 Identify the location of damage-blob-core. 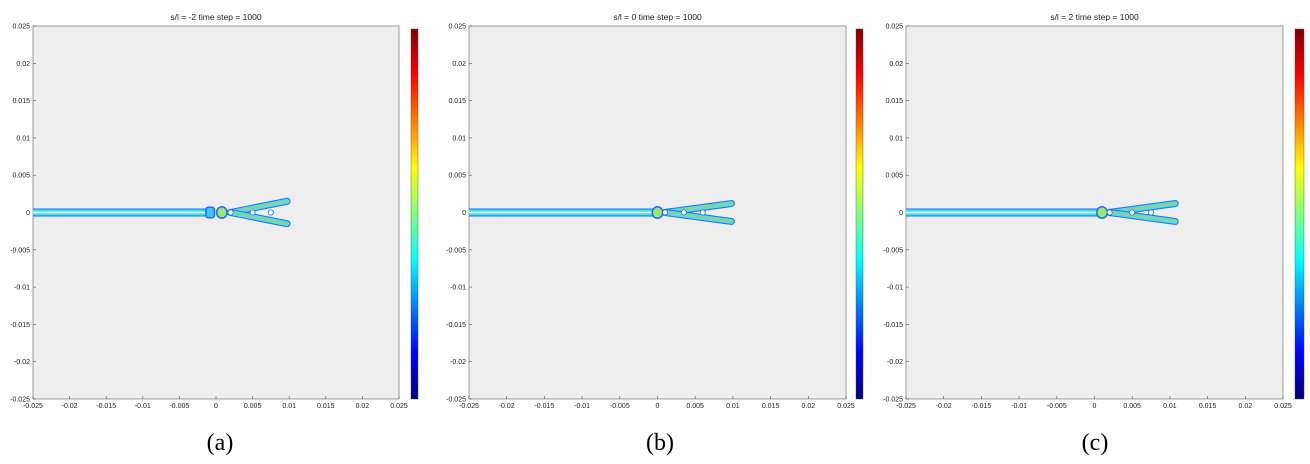
(210, 212).